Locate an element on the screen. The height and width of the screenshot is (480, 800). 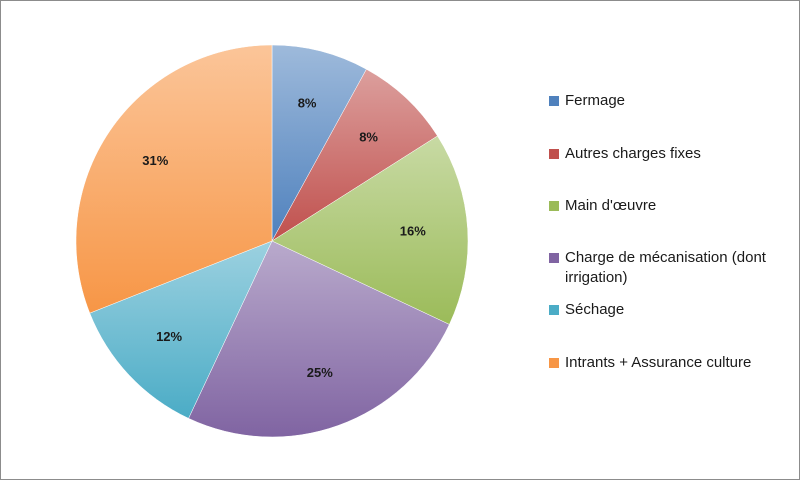
legend-item-fermage: Fermage is located at coordinates (669, 101).